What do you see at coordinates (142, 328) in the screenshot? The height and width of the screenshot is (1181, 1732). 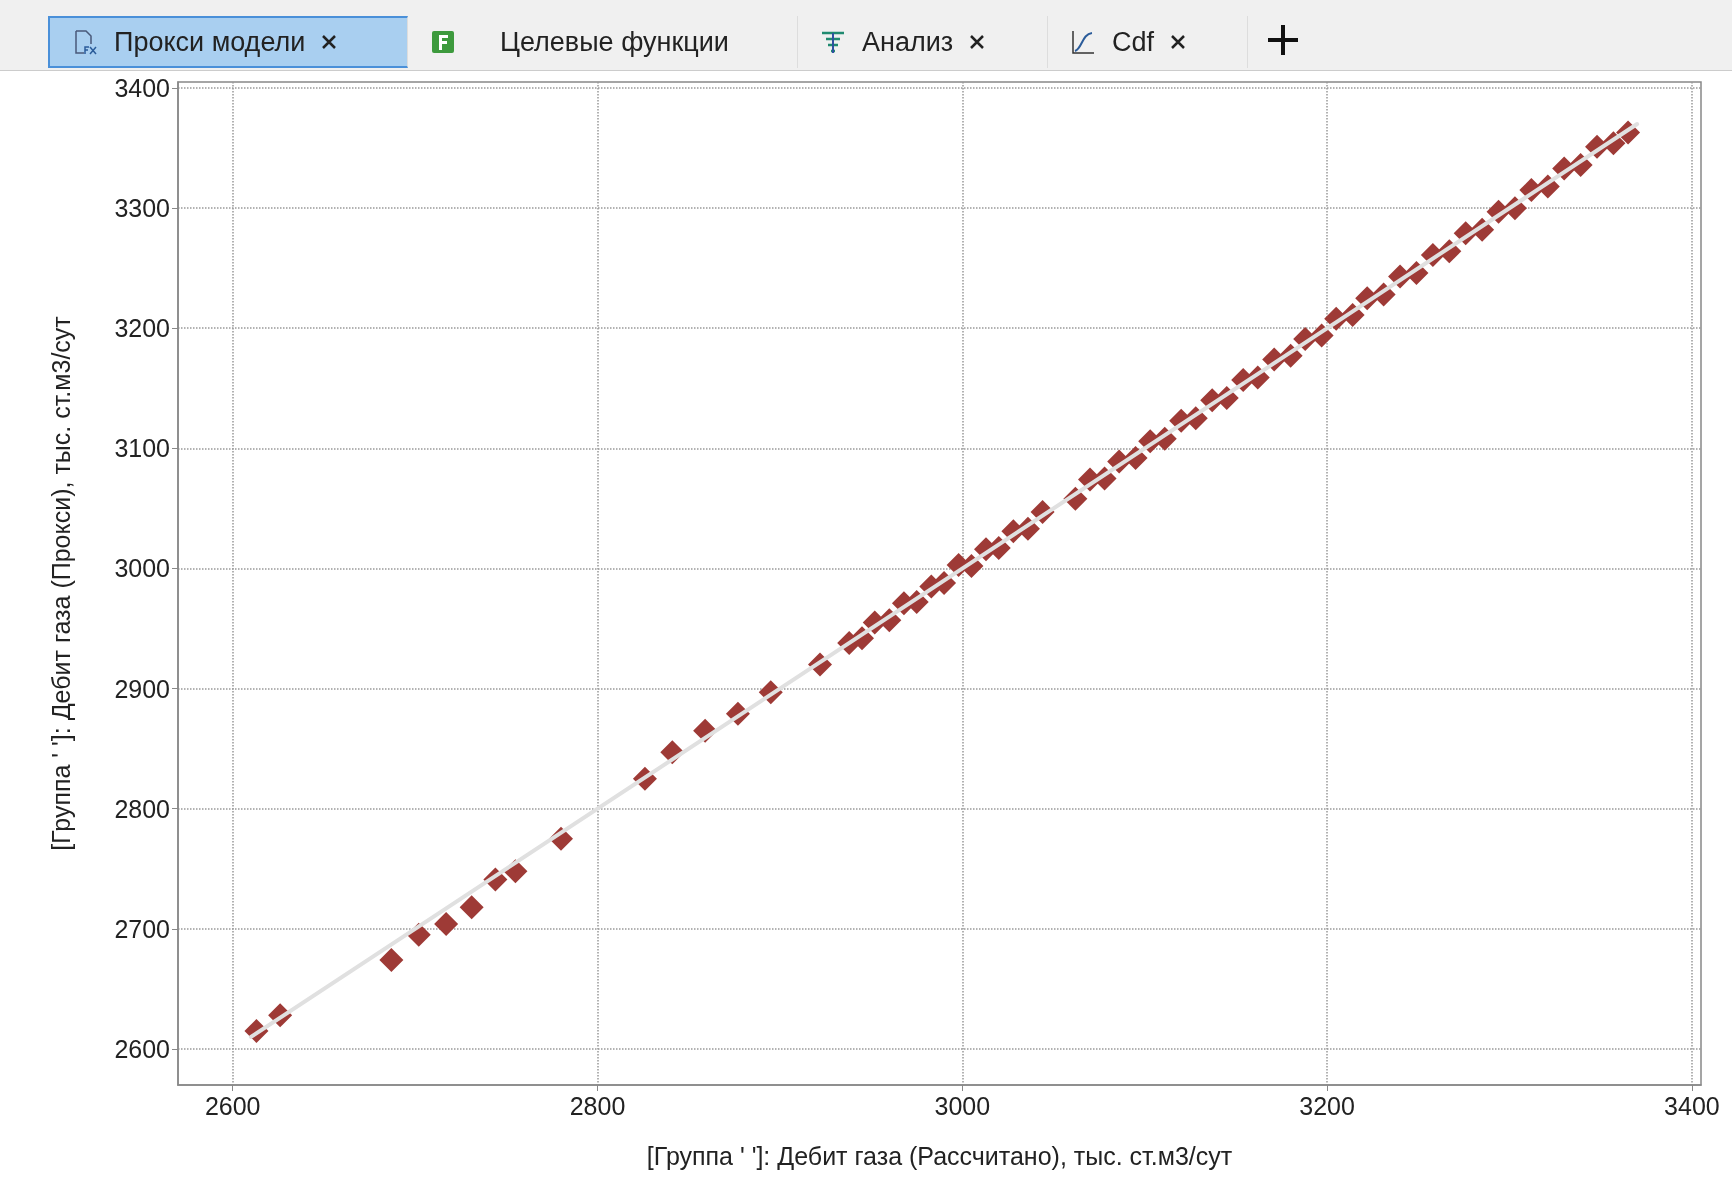 I see `y-tick-label: 3200` at bounding box center [142, 328].